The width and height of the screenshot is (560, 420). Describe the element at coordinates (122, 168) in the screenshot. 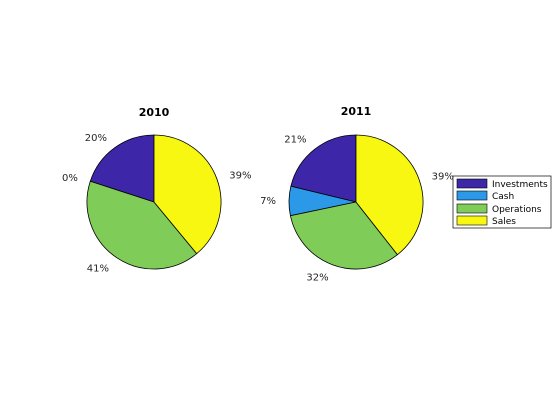

I see `pie-slice-investments-2010` at that location.